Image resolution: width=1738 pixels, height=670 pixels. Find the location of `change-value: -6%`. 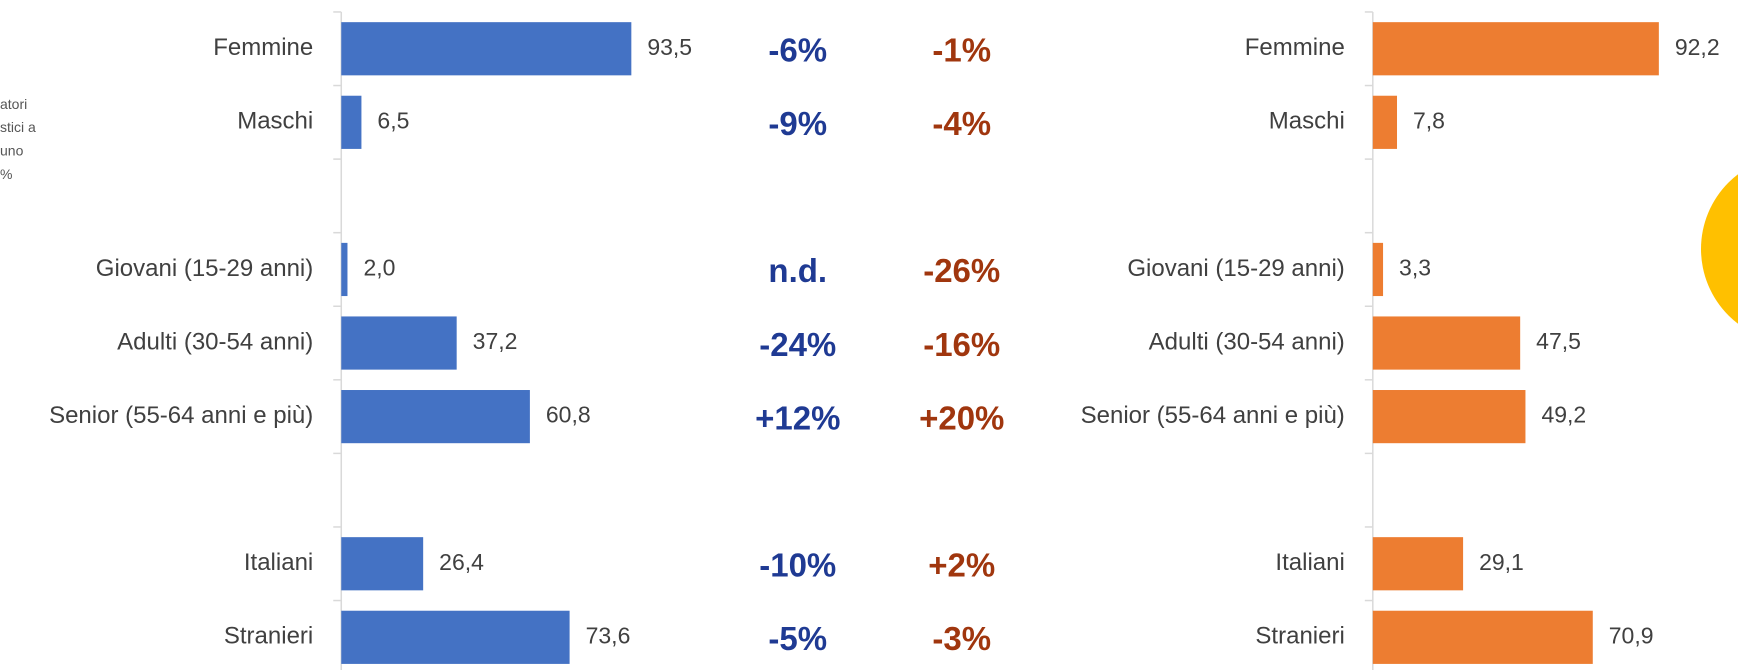

change-value: -6% is located at coordinates (797, 49).